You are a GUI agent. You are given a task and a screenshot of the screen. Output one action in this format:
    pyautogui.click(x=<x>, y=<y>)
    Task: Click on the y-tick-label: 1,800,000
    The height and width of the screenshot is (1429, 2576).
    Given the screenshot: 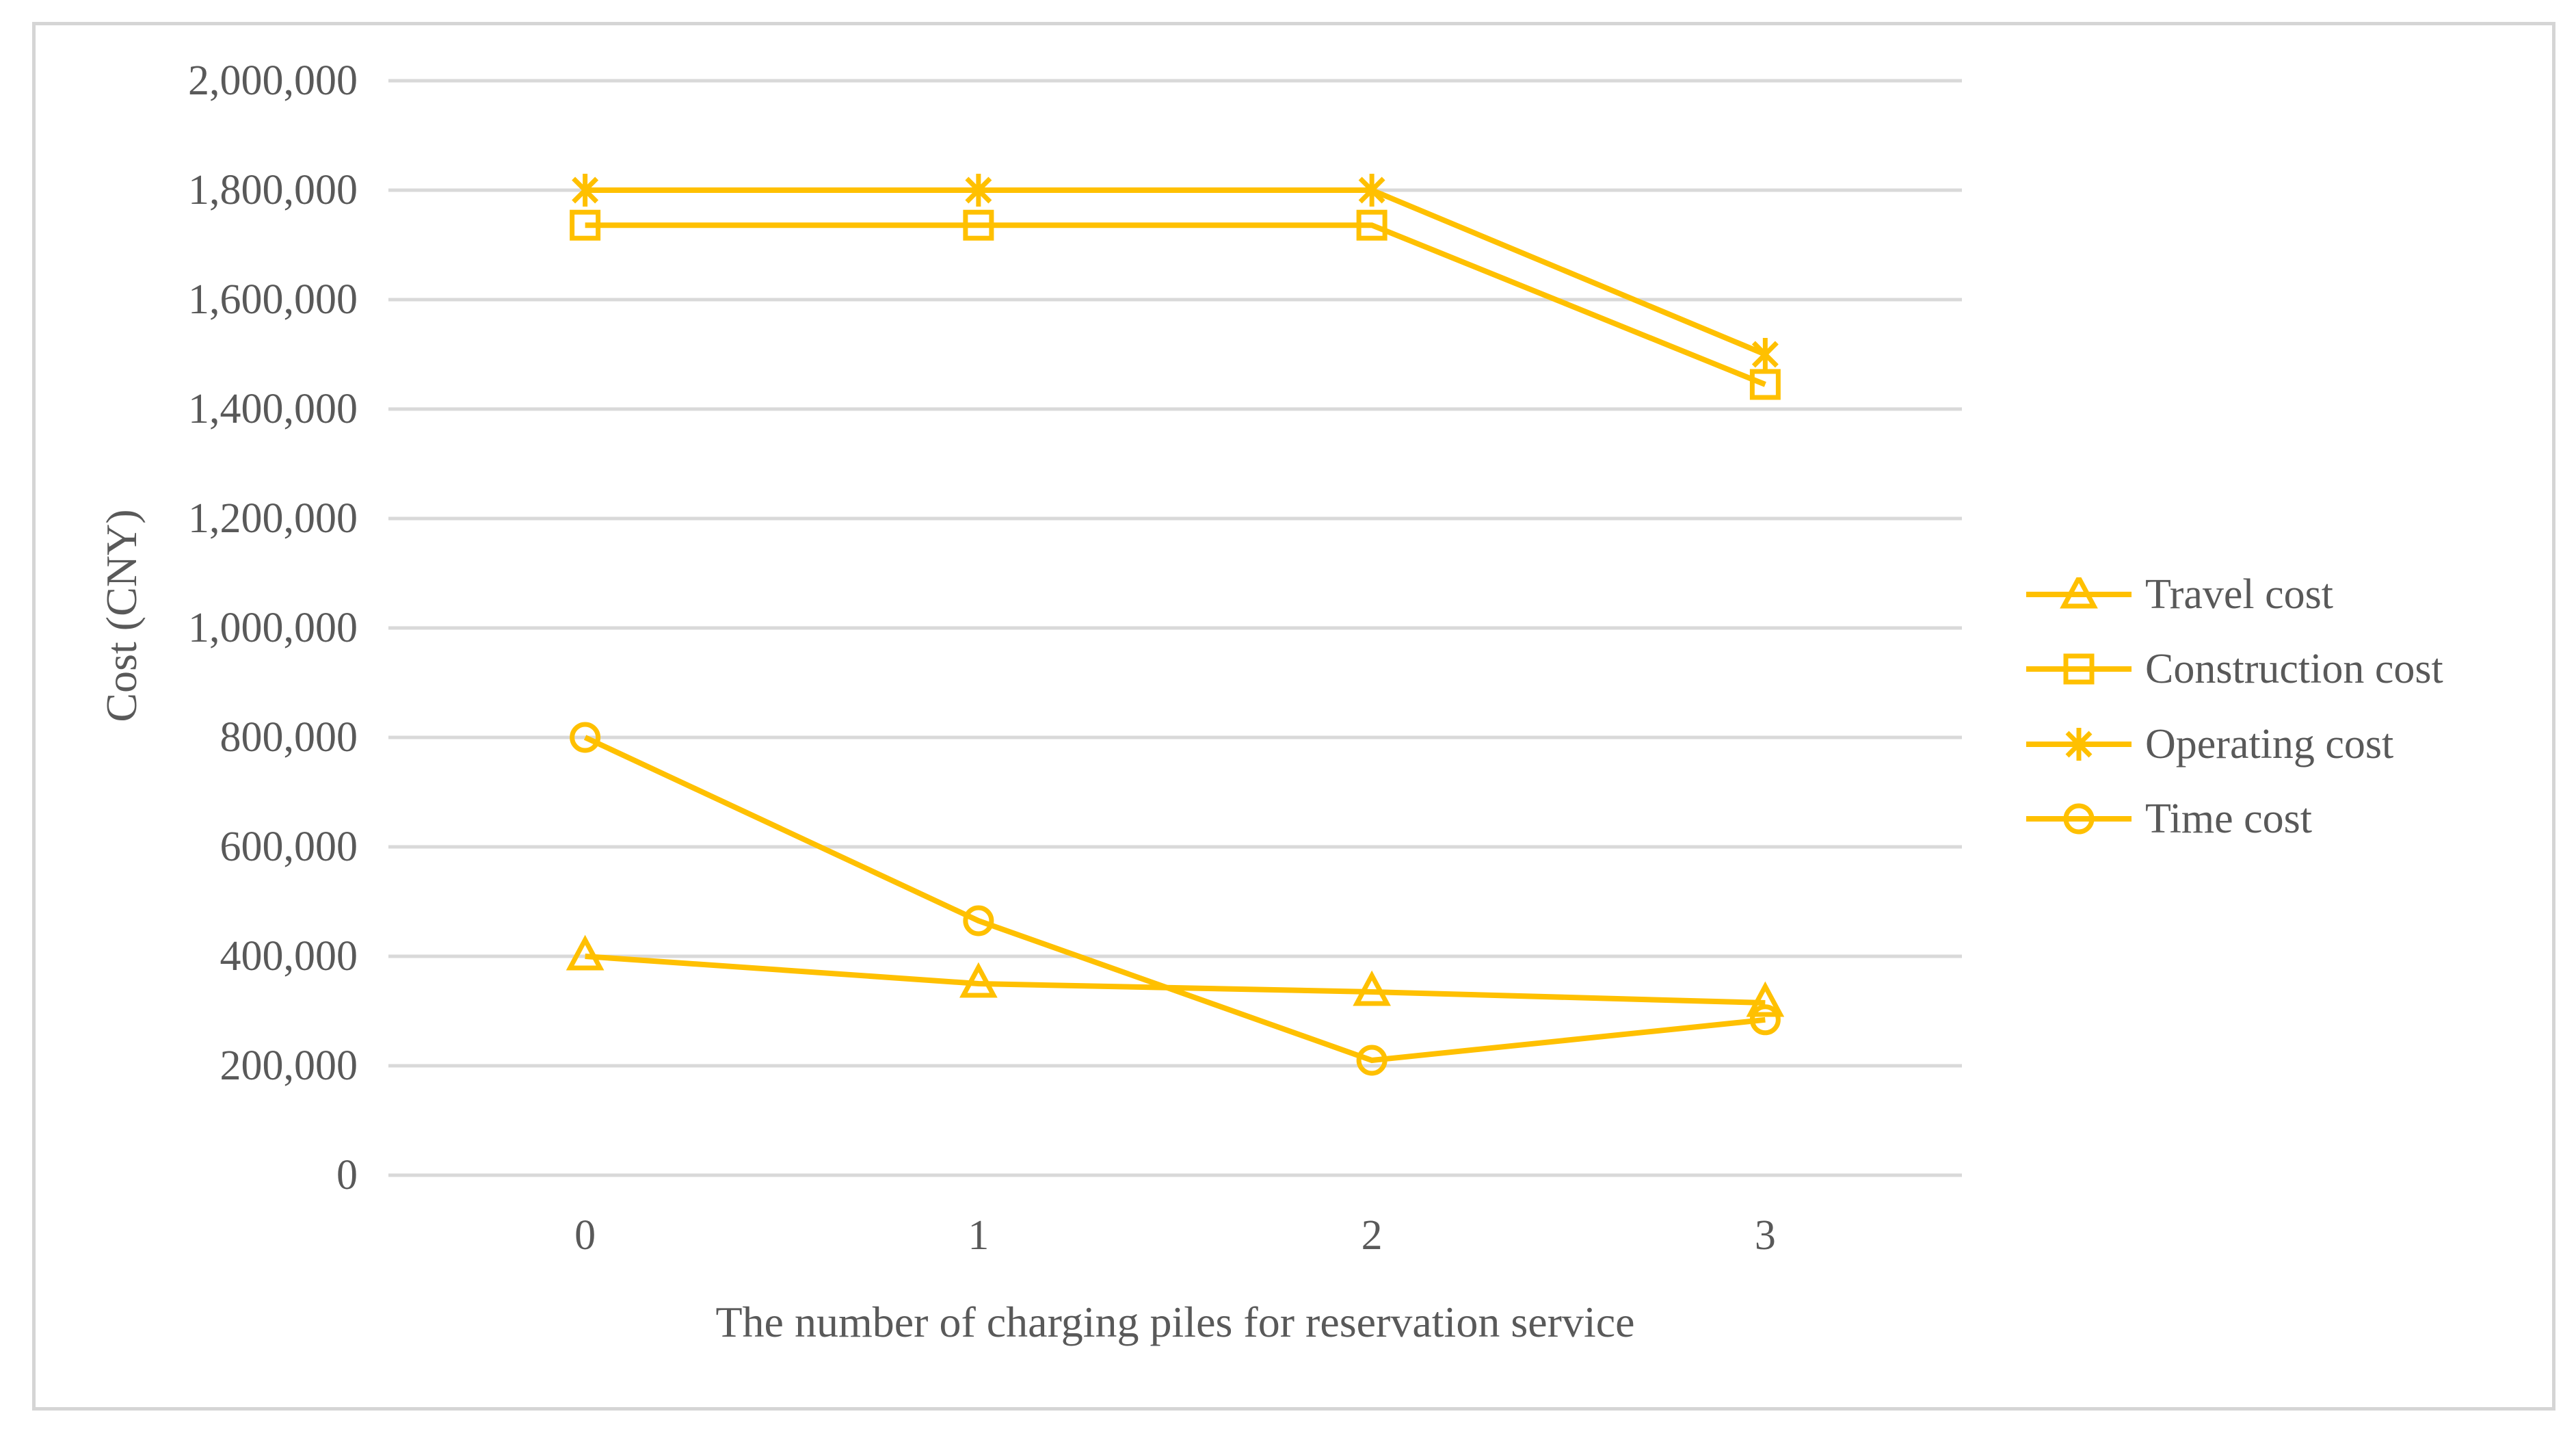 What is the action you would take?
    pyautogui.click(x=273, y=190)
    